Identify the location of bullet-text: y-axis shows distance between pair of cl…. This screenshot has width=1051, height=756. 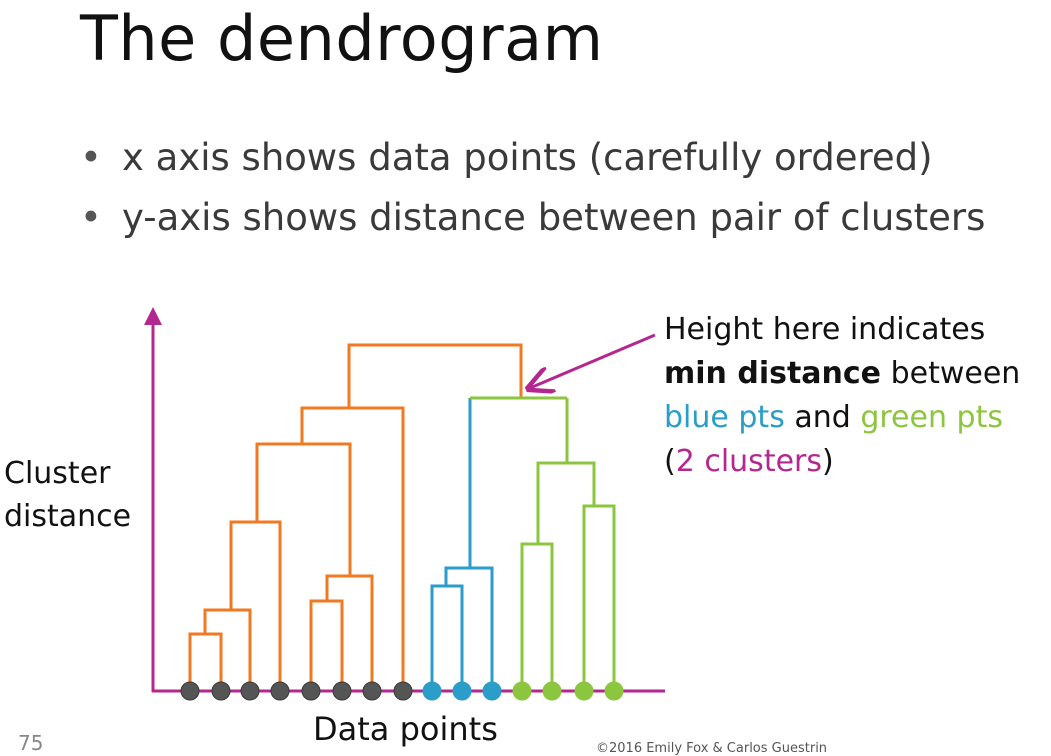
(554, 217).